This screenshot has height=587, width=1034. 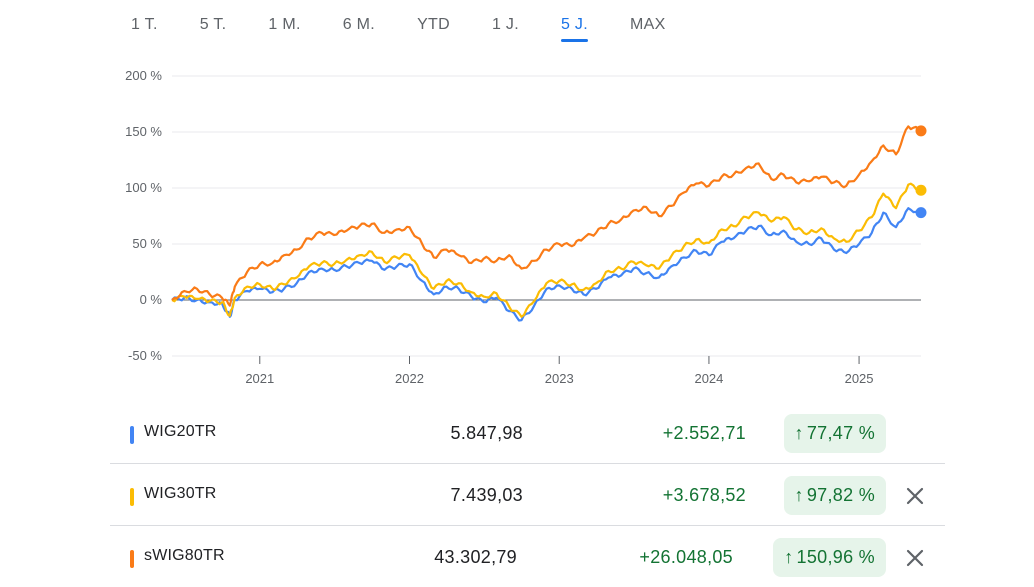 I want to click on tab-5-years: 5 J., so click(x=574, y=22).